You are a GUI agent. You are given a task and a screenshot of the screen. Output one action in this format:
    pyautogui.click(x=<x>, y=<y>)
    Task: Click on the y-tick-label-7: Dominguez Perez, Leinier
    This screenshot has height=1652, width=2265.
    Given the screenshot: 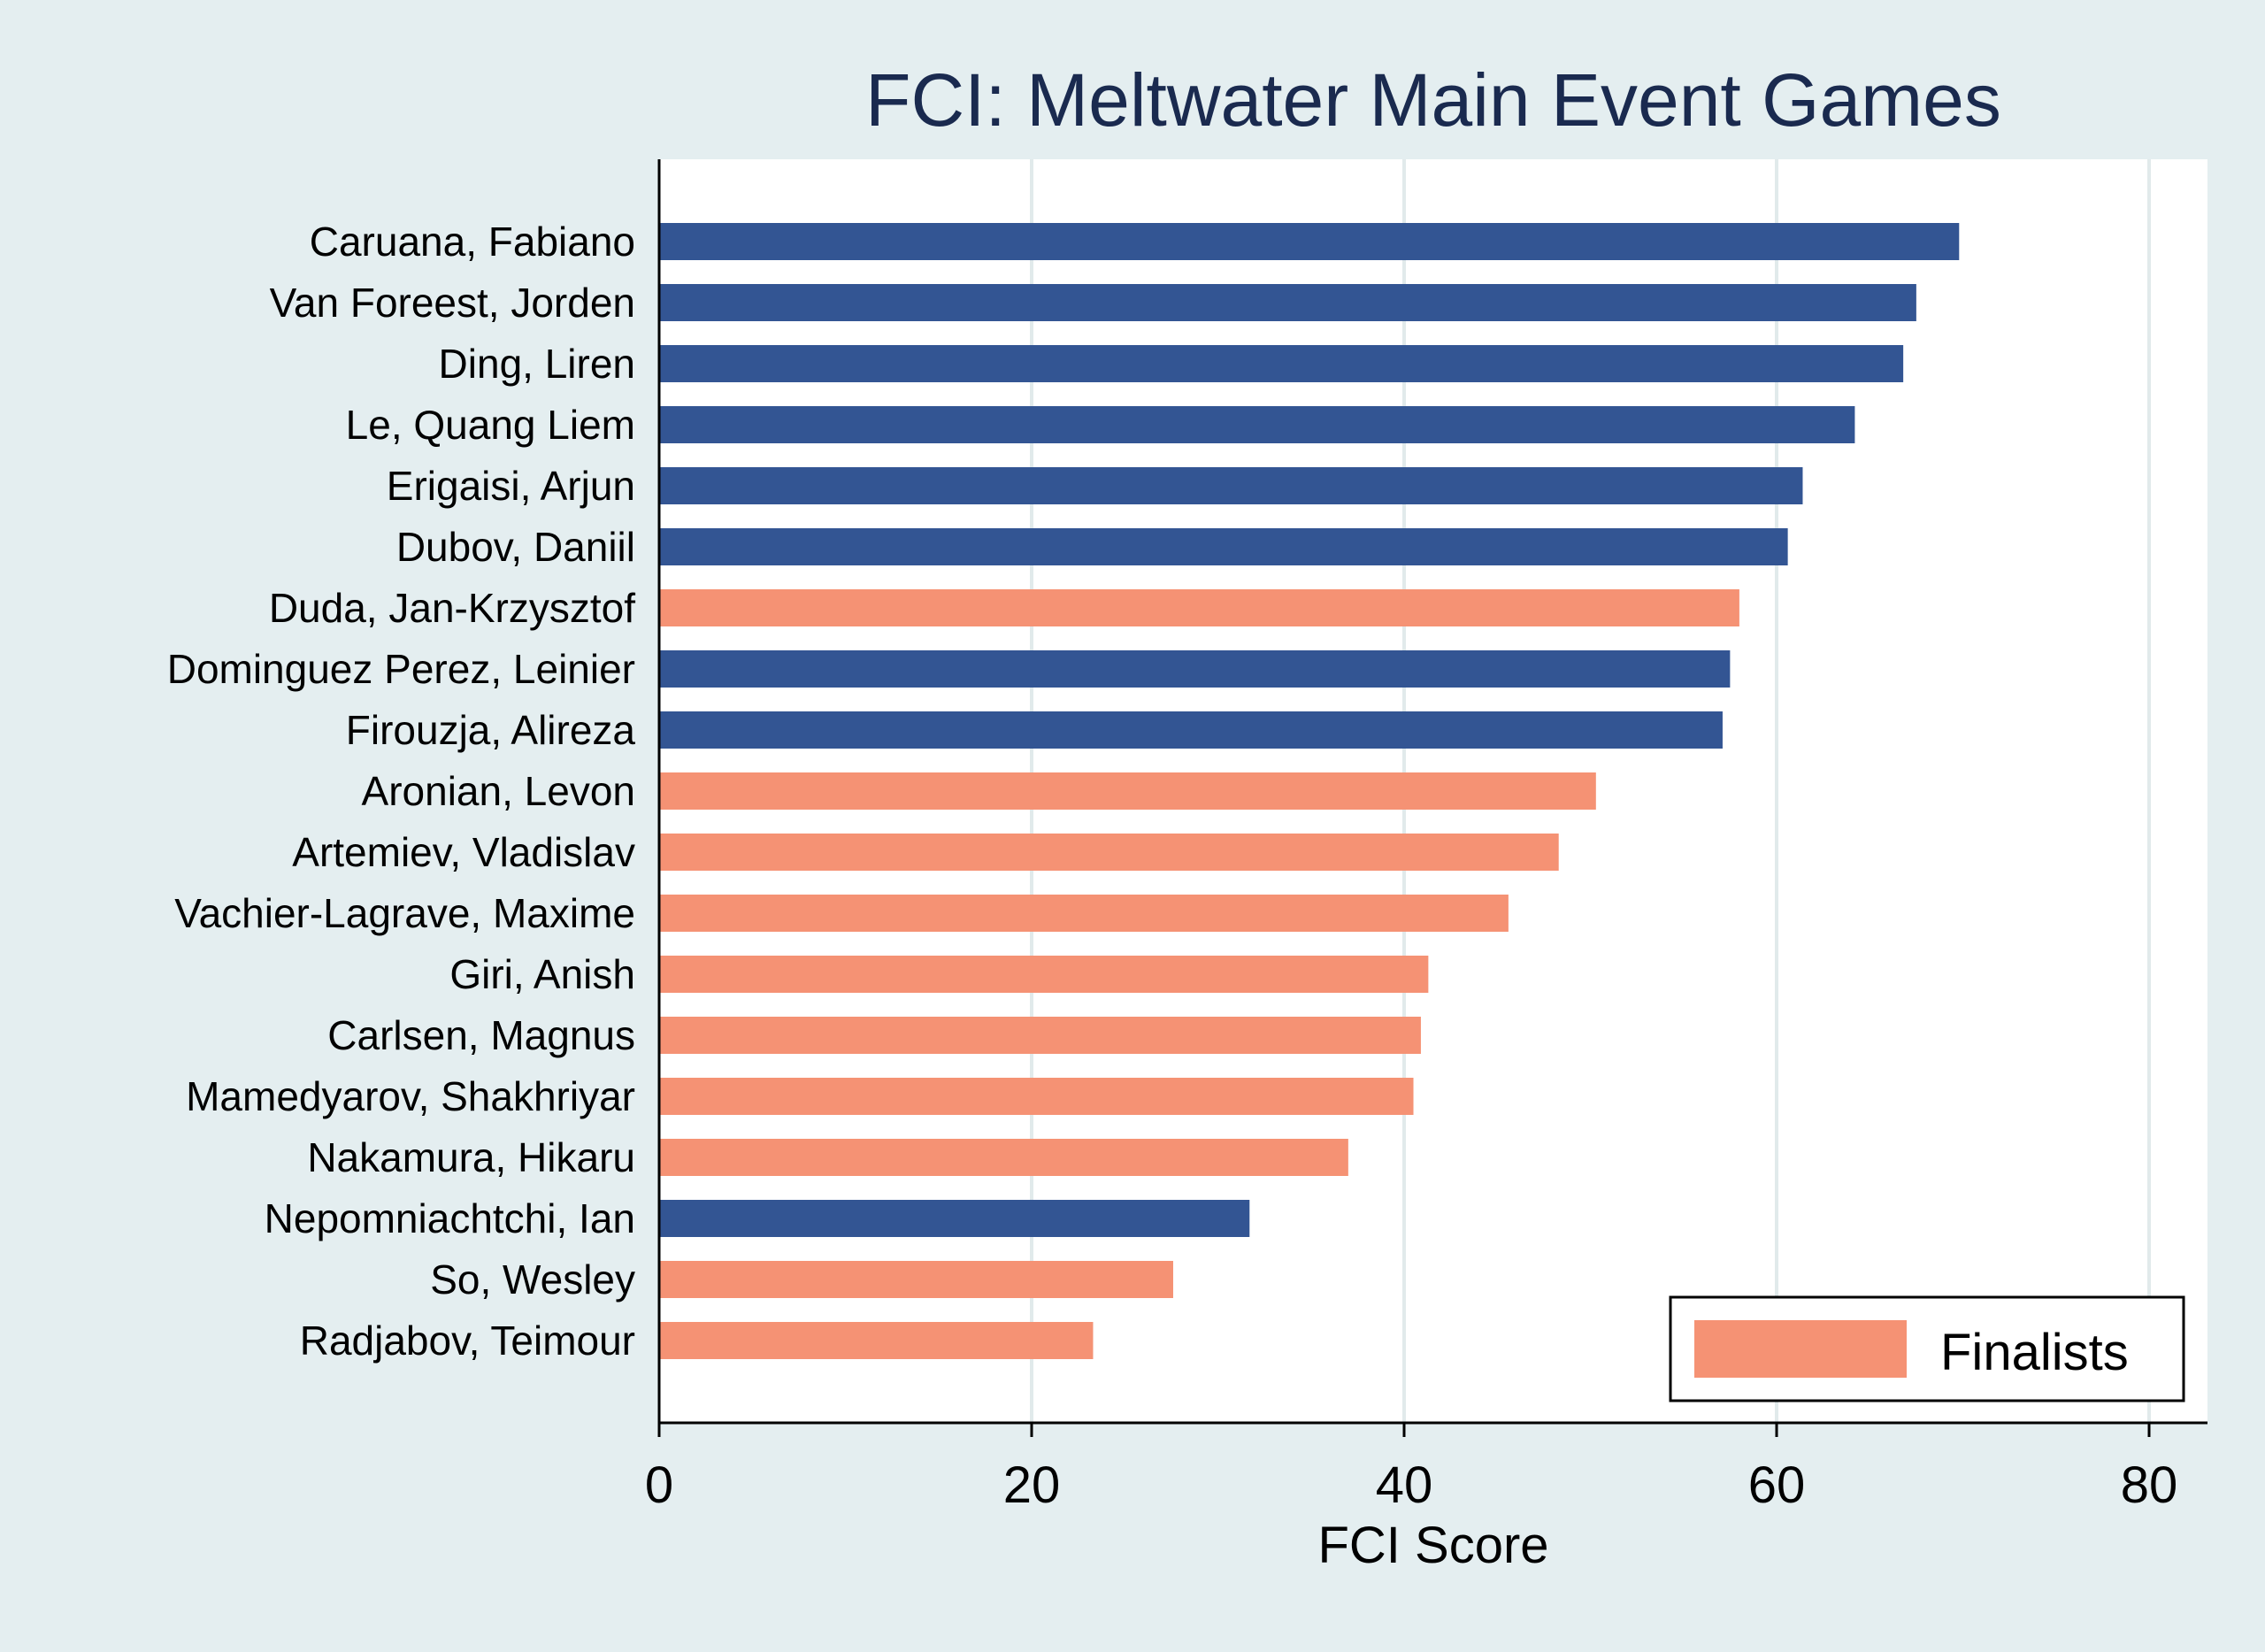 What is the action you would take?
    pyautogui.click(x=401, y=669)
    